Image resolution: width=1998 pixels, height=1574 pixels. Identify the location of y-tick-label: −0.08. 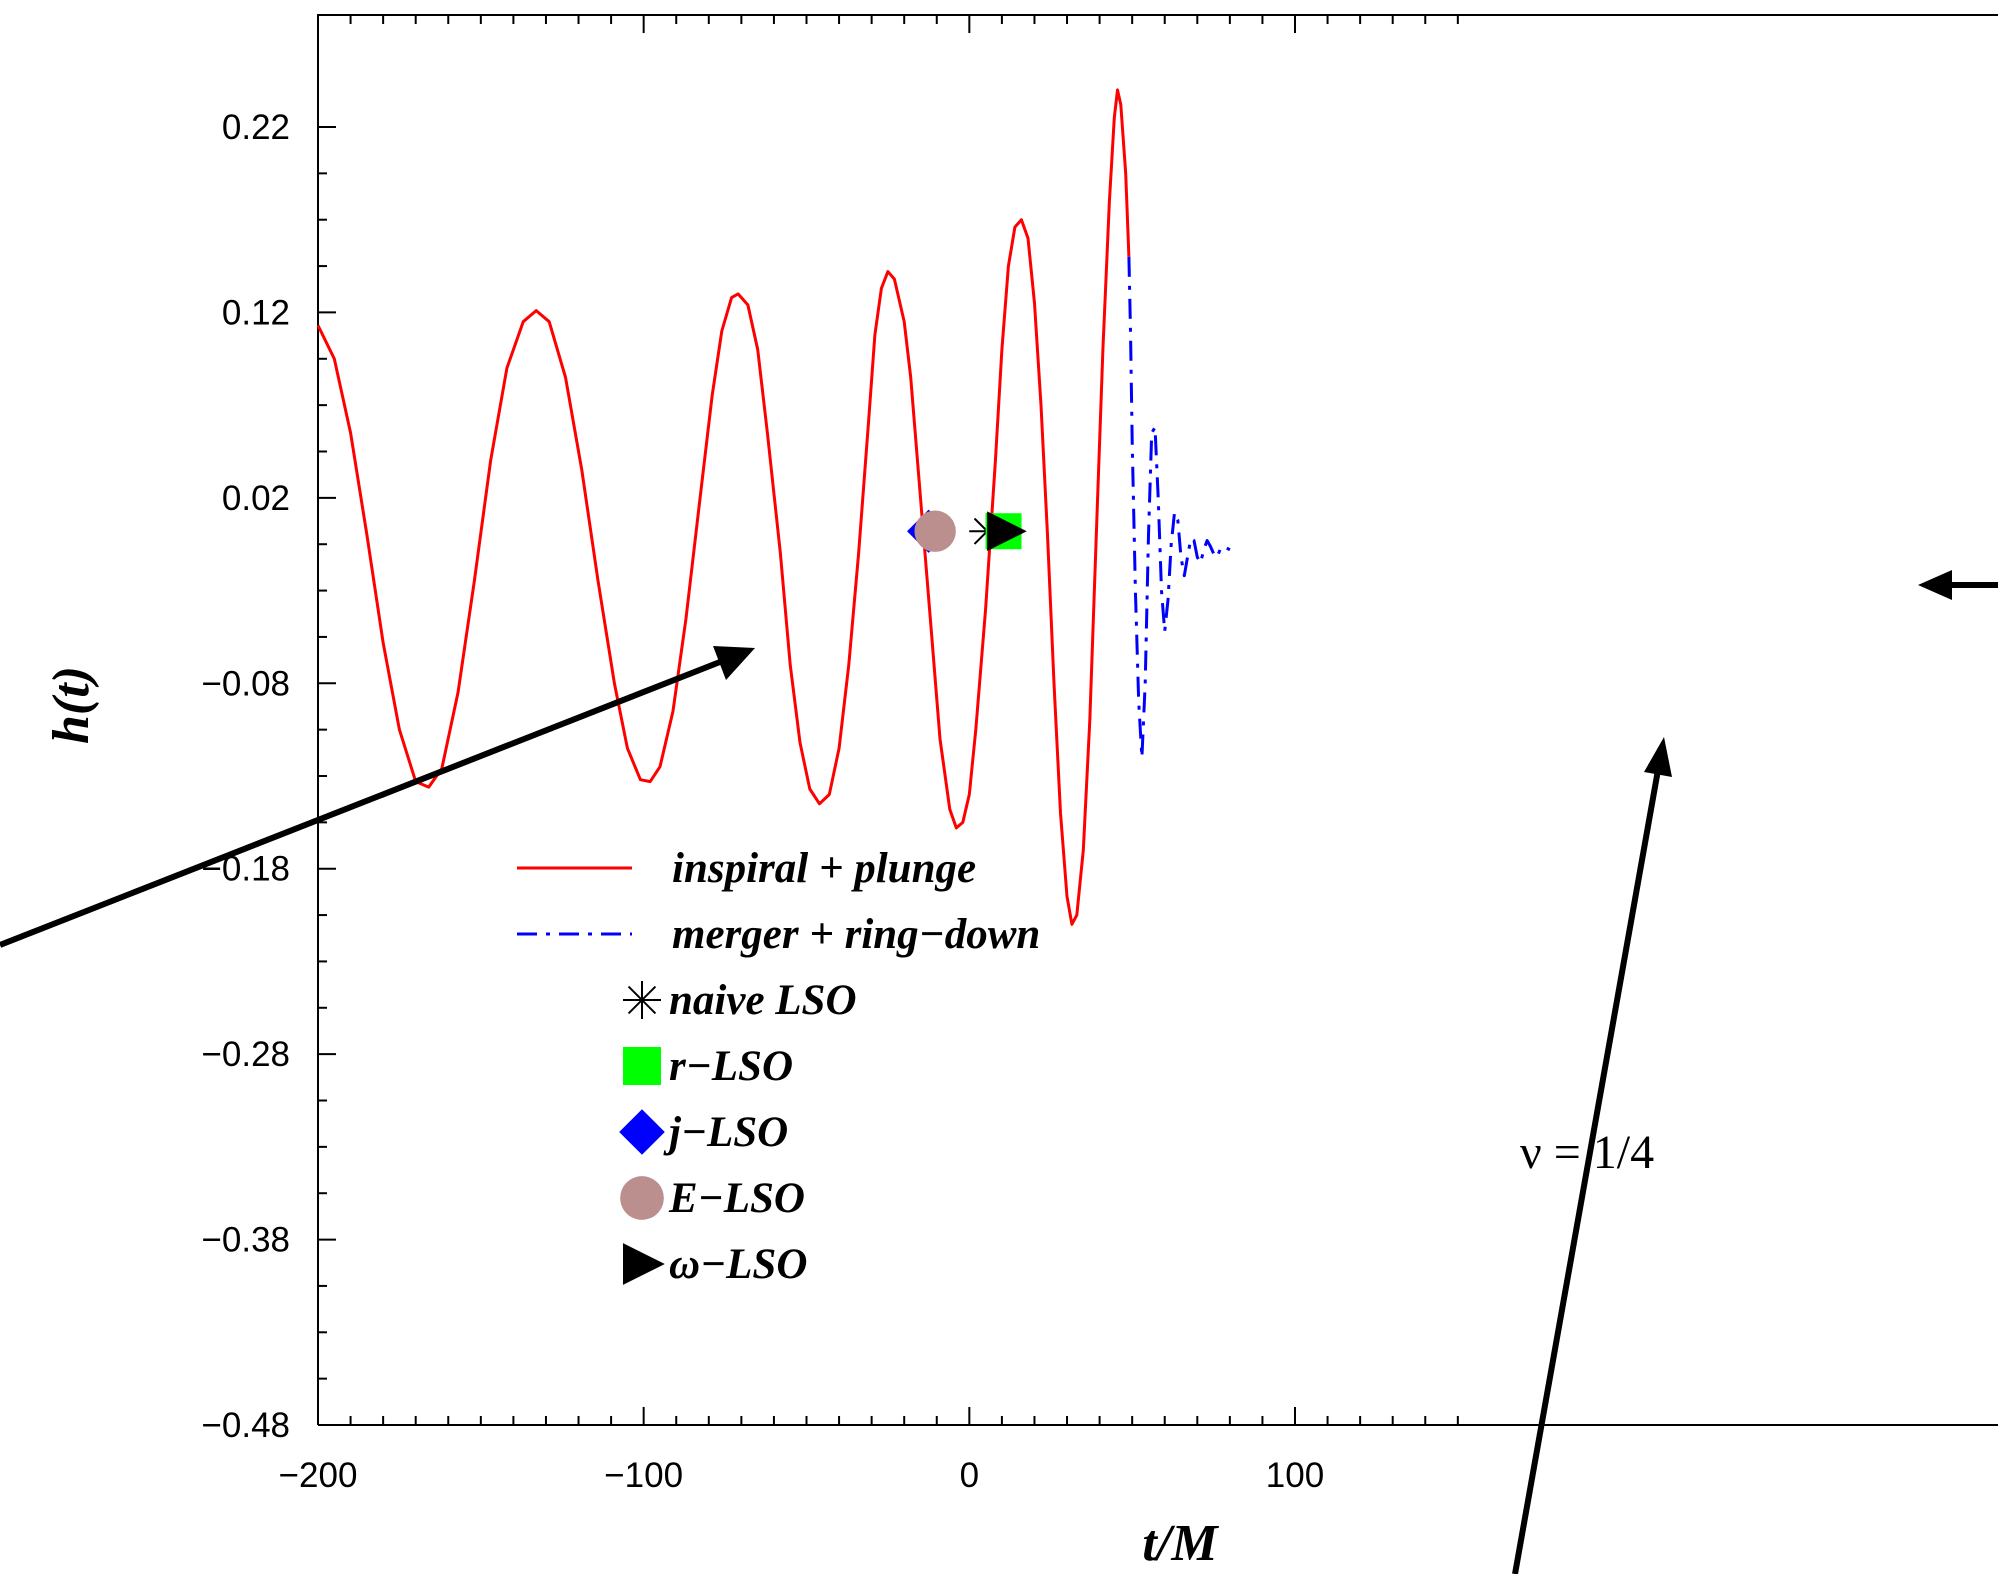
(245, 683).